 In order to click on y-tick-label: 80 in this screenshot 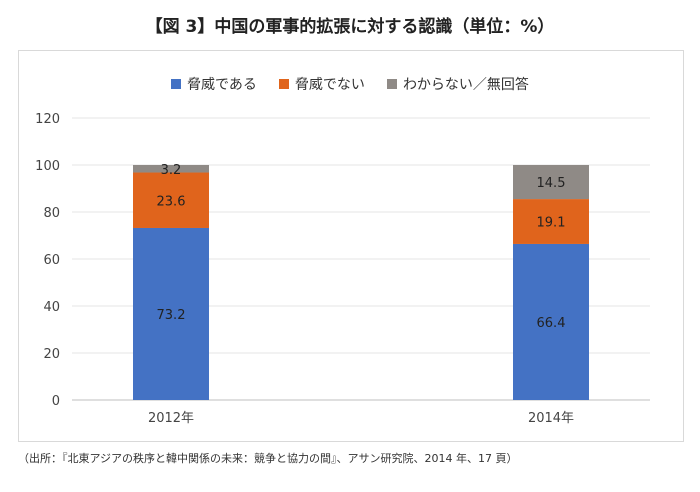, I will do `click(51, 213)`.